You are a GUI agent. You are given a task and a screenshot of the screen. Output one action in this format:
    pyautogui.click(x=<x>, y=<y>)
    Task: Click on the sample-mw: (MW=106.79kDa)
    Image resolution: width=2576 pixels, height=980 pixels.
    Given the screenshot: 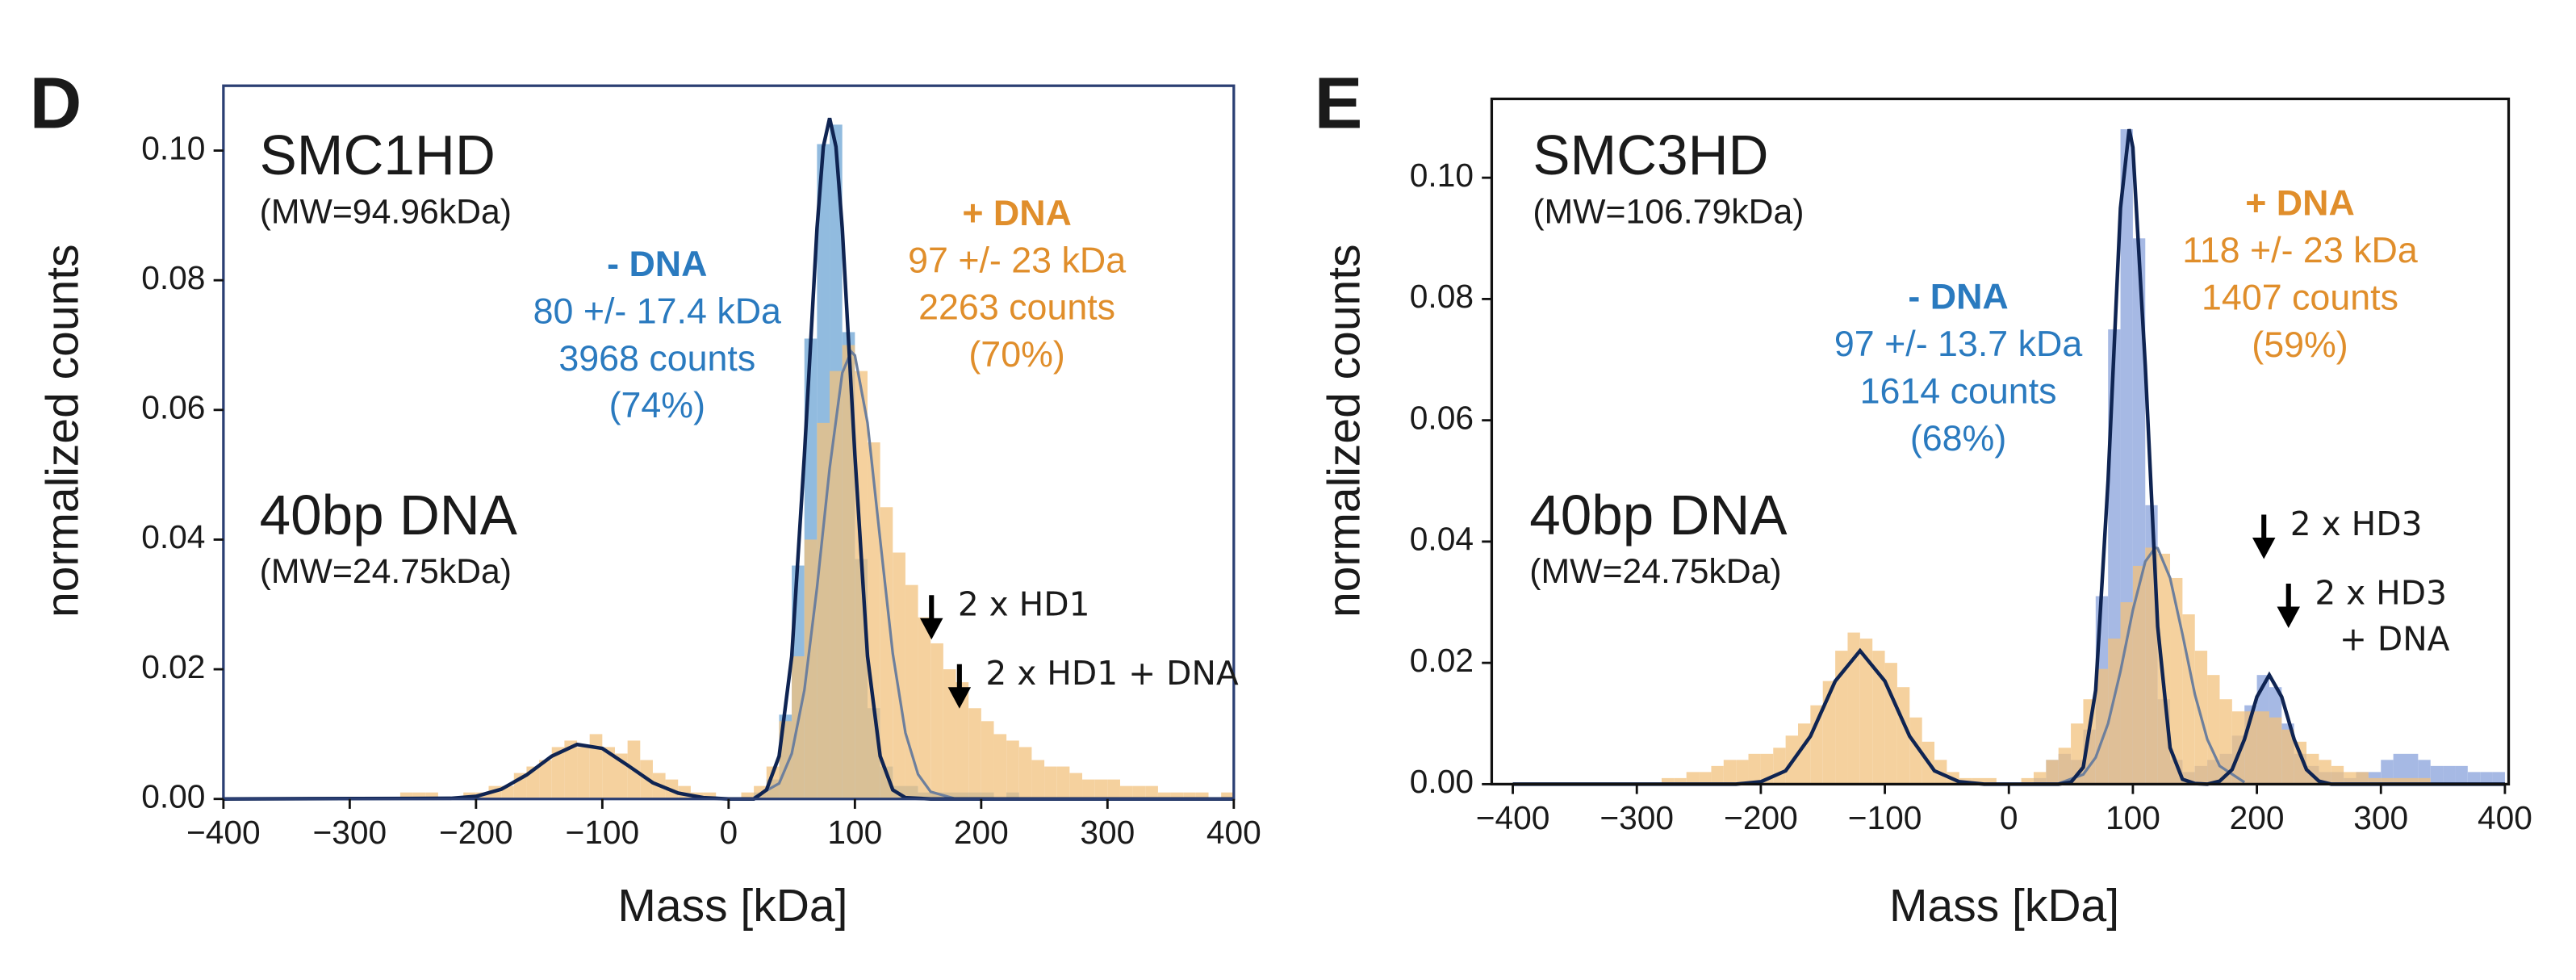 What is the action you would take?
    pyautogui.click(x=1668, y=211)
    